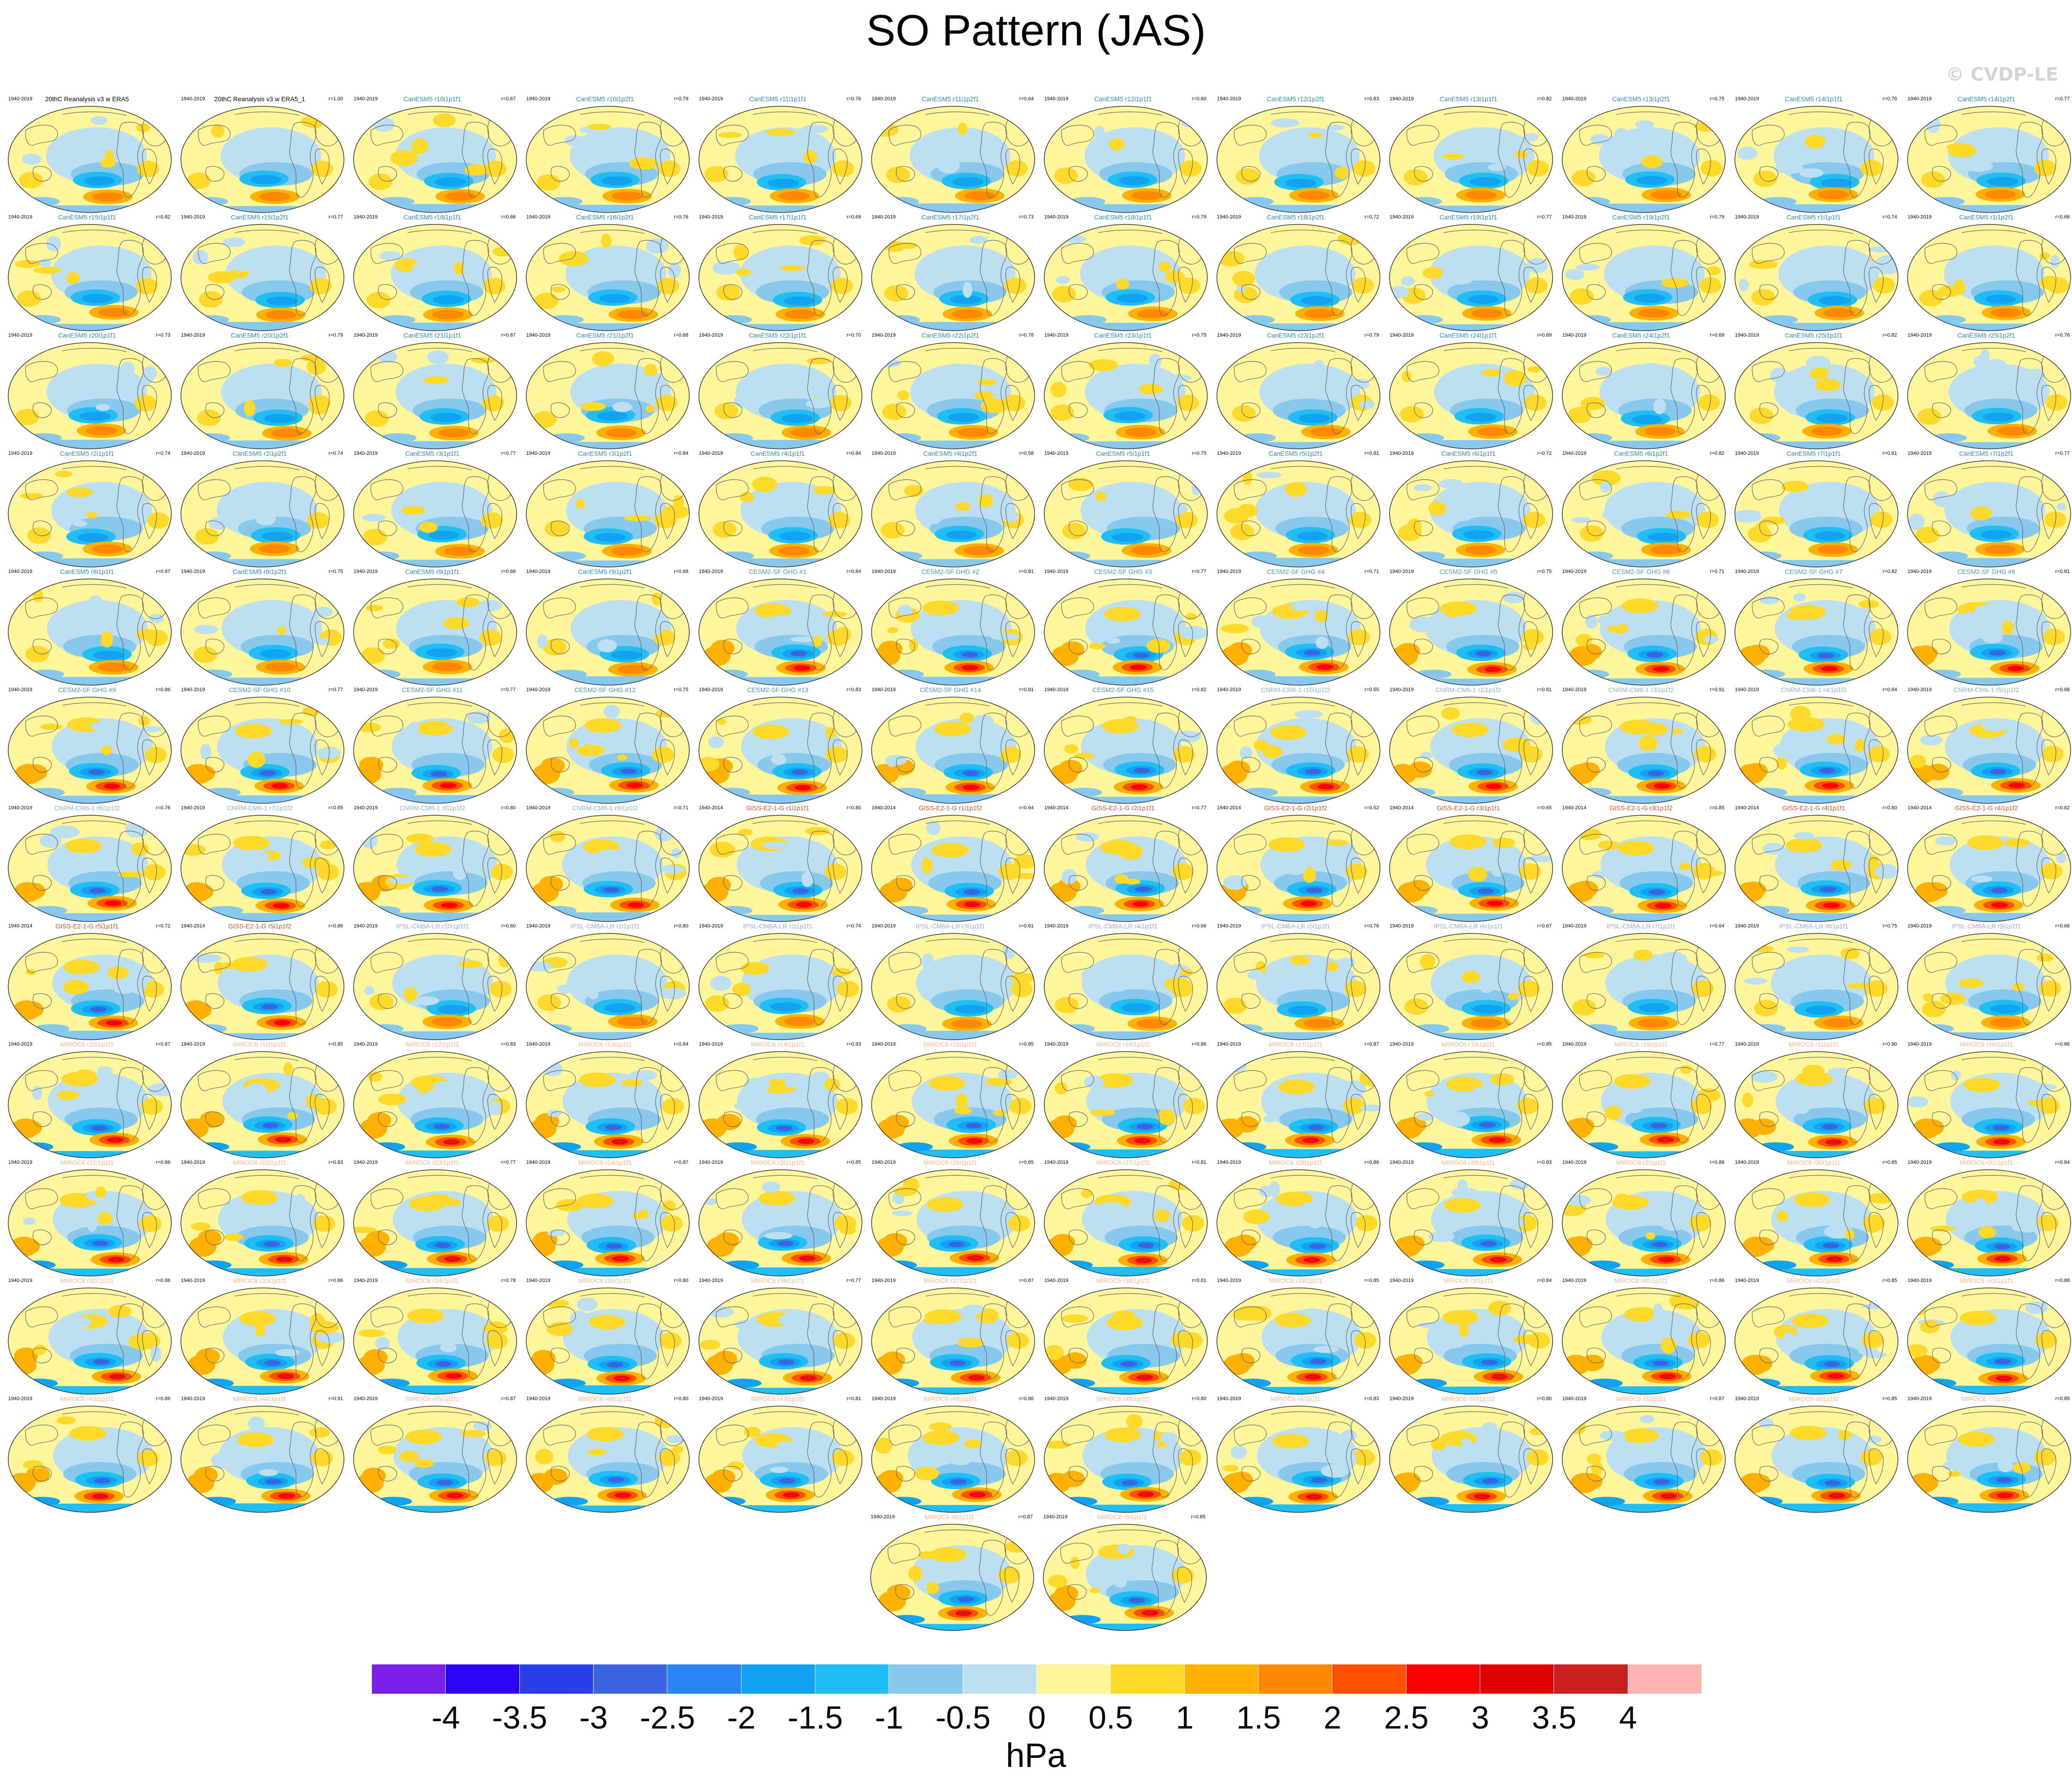 The height and width of the screenshot is (1778, 2072). What do you see at coordinates (778, 863) in the screenshot?
I see `map-panel: 1940-2014 GISS-E2-1-G r1i1p1f1 r=0.80` at bounding box center [778, 863].